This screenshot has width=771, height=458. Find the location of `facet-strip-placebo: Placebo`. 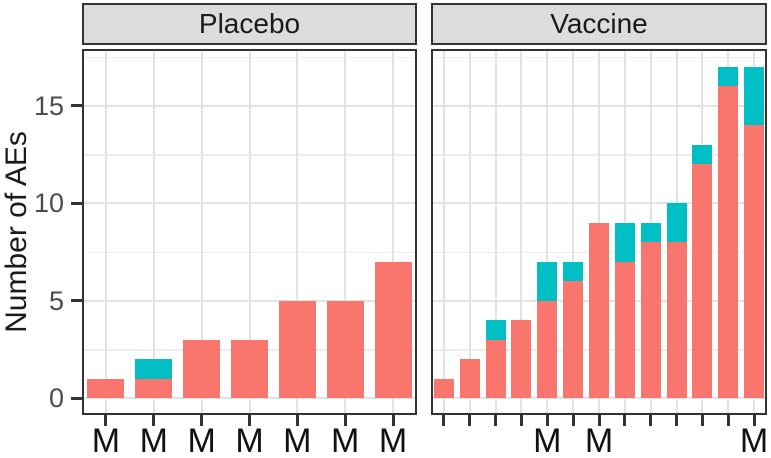

facet-strip-placebo: Placebo is located at coordinates (249, 24).